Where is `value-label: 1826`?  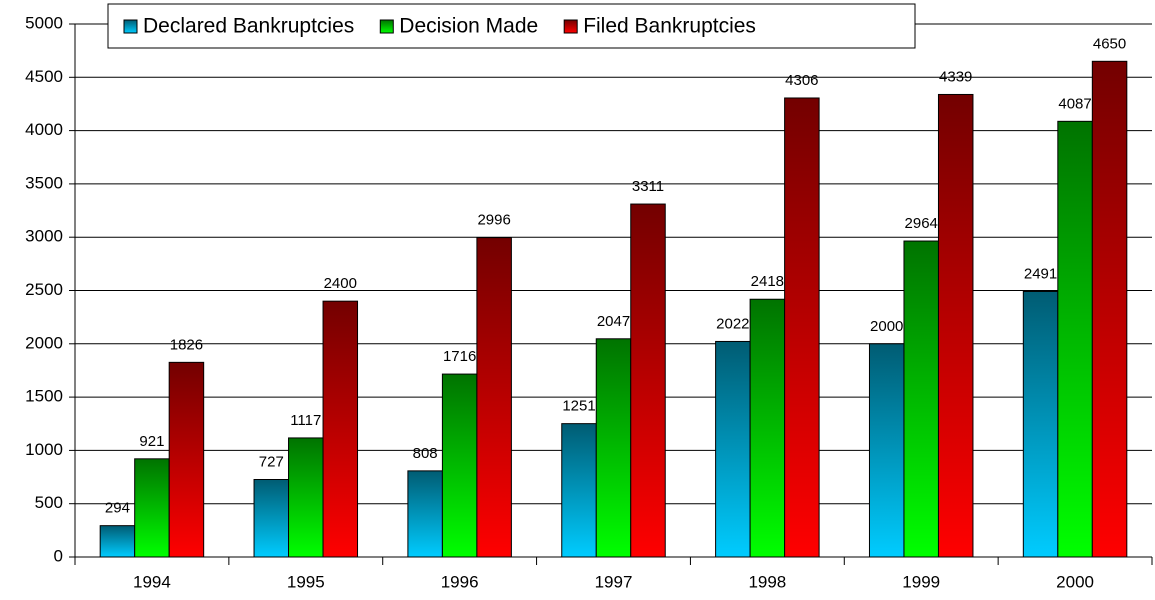
value-label: 1826 is located at coordinates (186, 344).